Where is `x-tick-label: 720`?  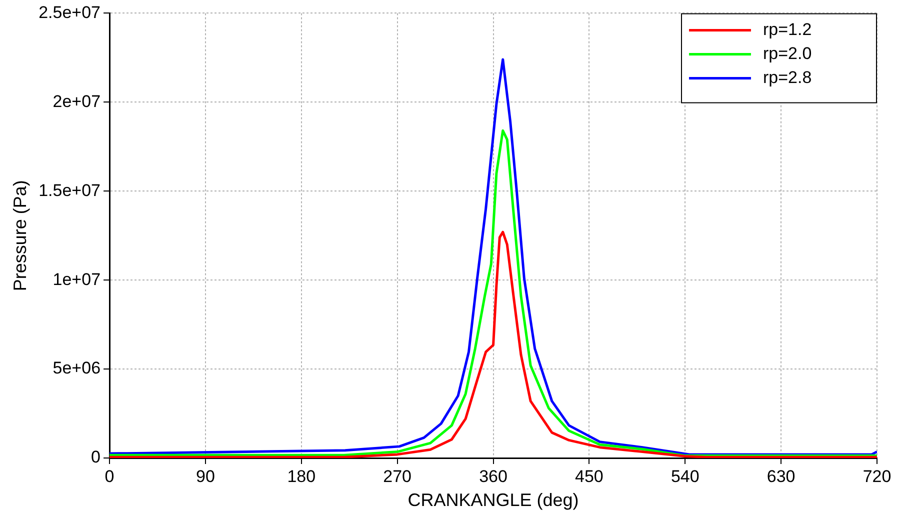 x-tick-label: 720 is located at coordinates (877, 476).